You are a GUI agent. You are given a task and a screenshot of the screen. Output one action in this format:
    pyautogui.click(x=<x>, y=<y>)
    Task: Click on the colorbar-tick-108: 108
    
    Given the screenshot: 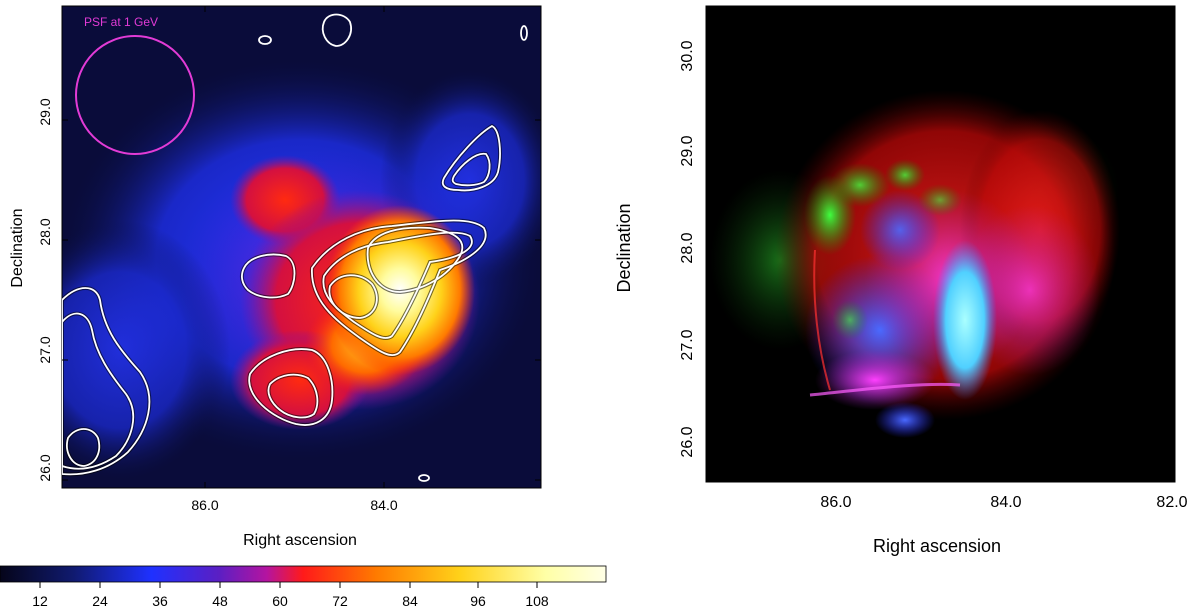 What is the action you would take?
    pyautogui.click(x=537, y=601)
    